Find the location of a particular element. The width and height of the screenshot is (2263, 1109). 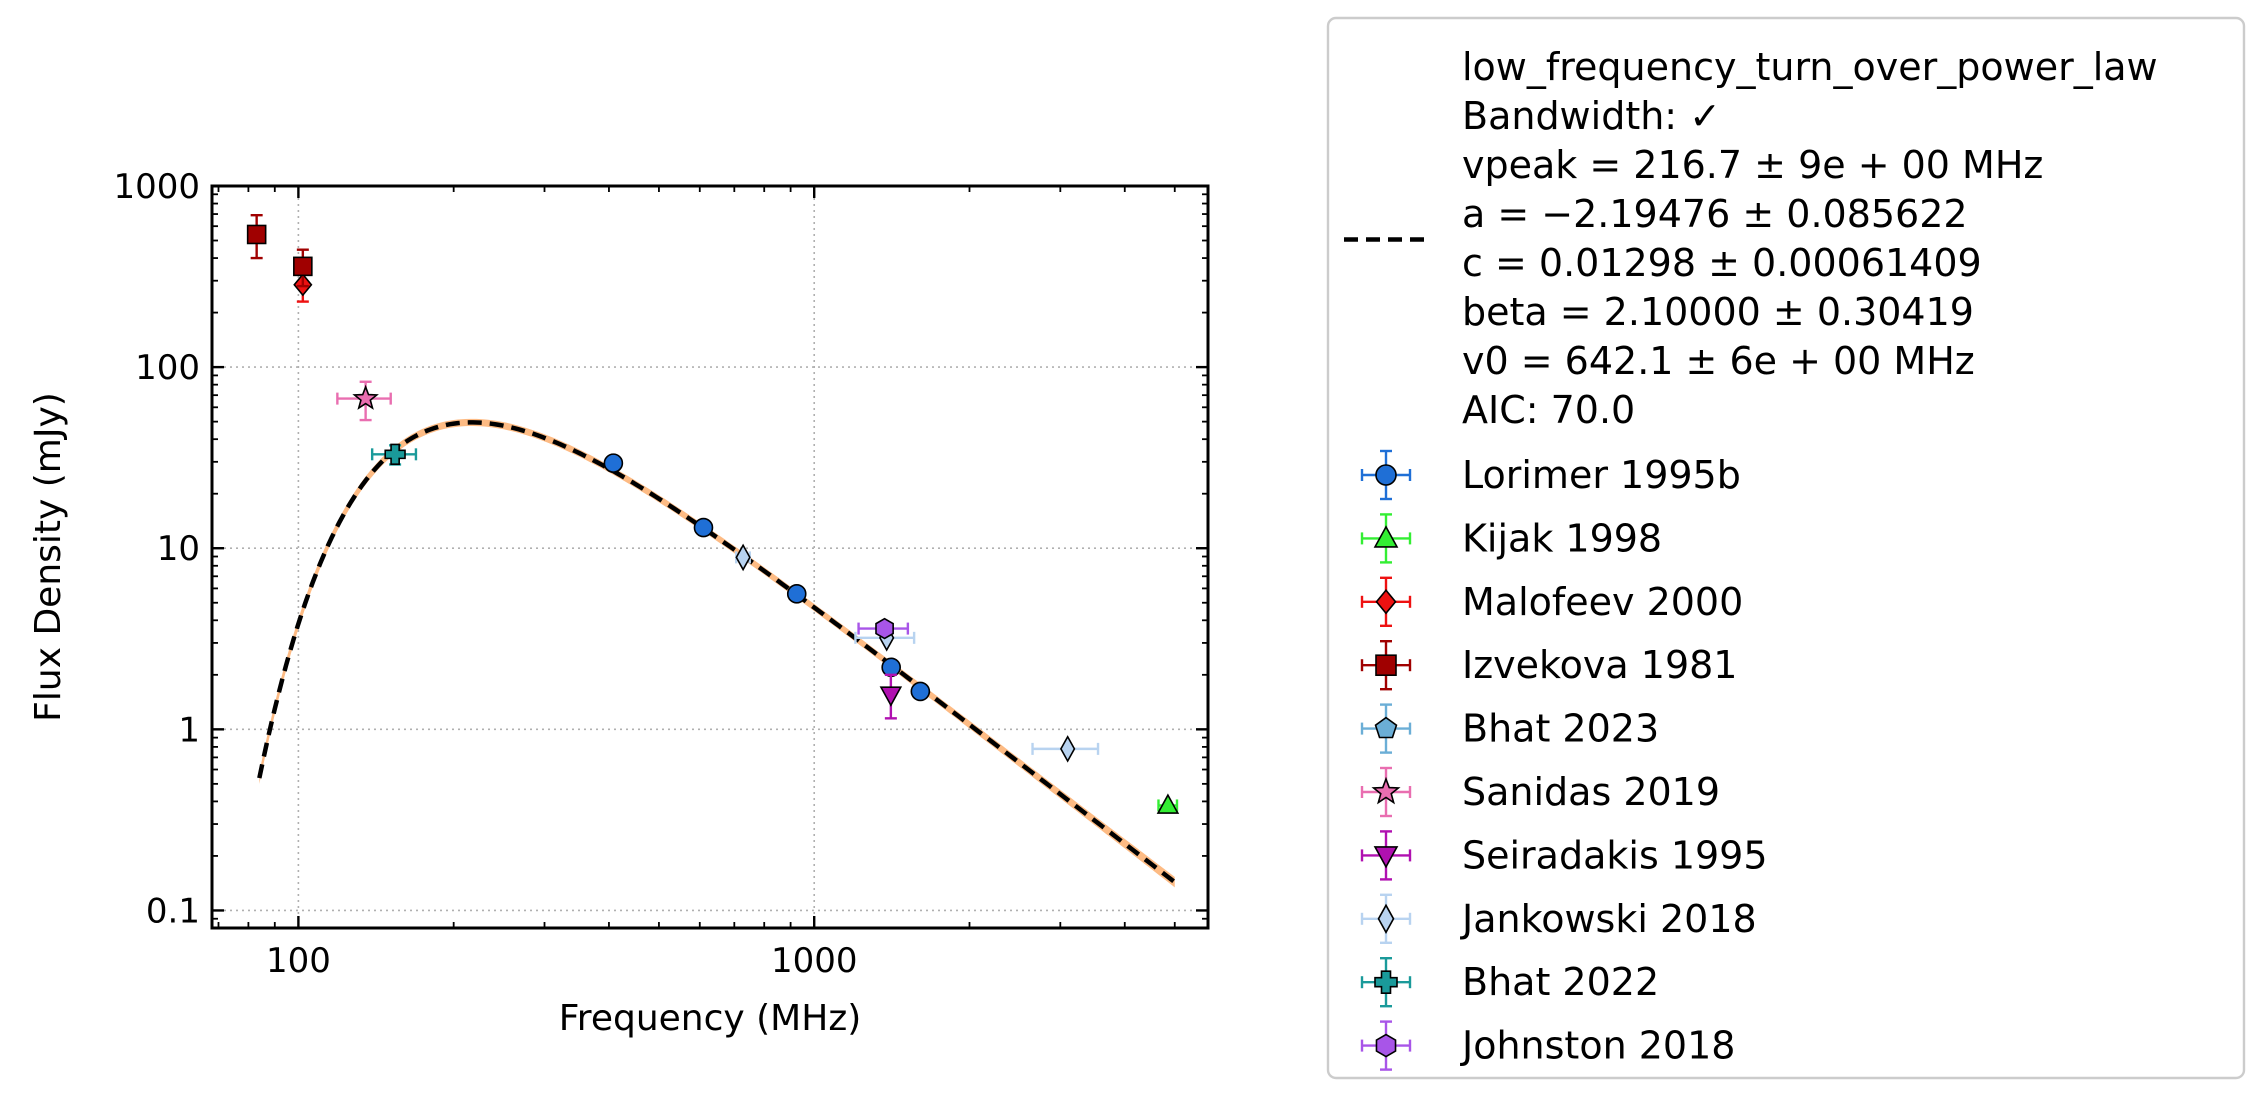

legend-entry: Jankowski 2018 is located at coordinates (1558, 918).